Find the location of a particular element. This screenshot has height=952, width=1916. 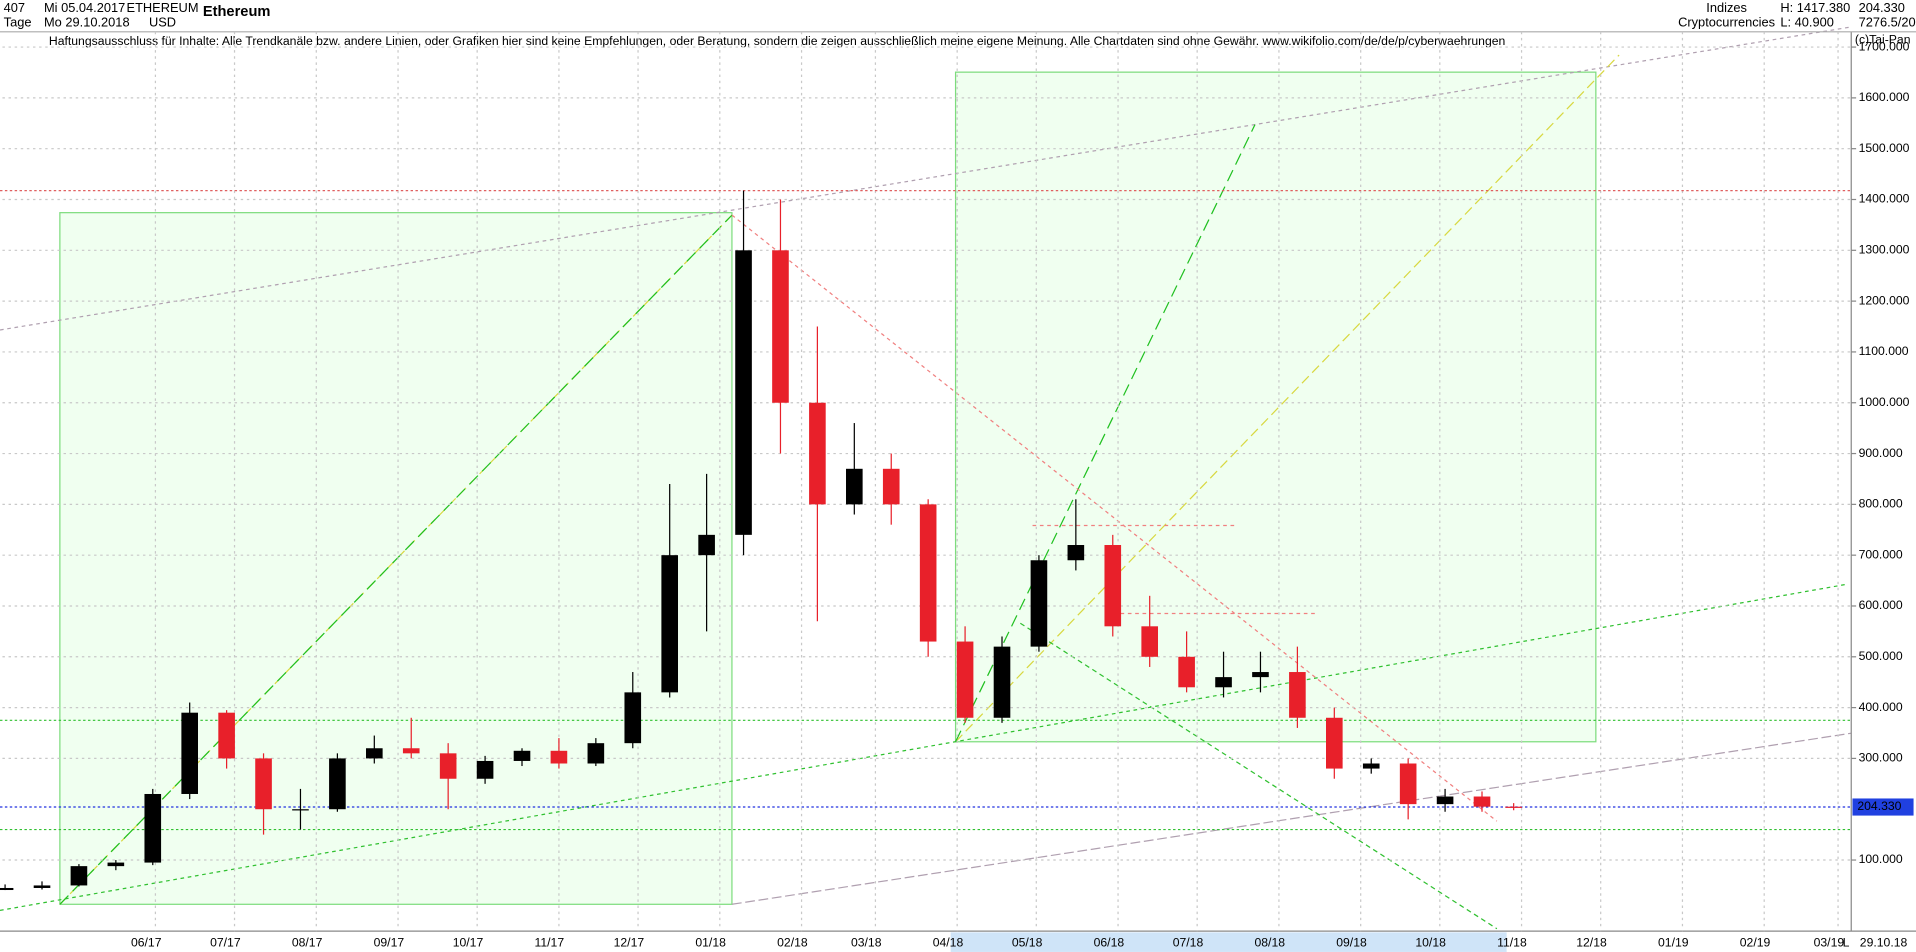

x-tick-label: 06/17 is located at coordinates (146, 943).